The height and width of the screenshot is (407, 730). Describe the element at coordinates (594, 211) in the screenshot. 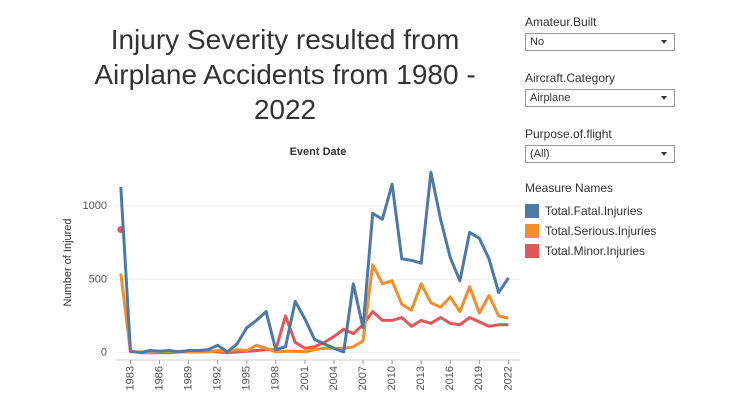

I see `legend-label: Total.Fatal.Injuries` at that location.